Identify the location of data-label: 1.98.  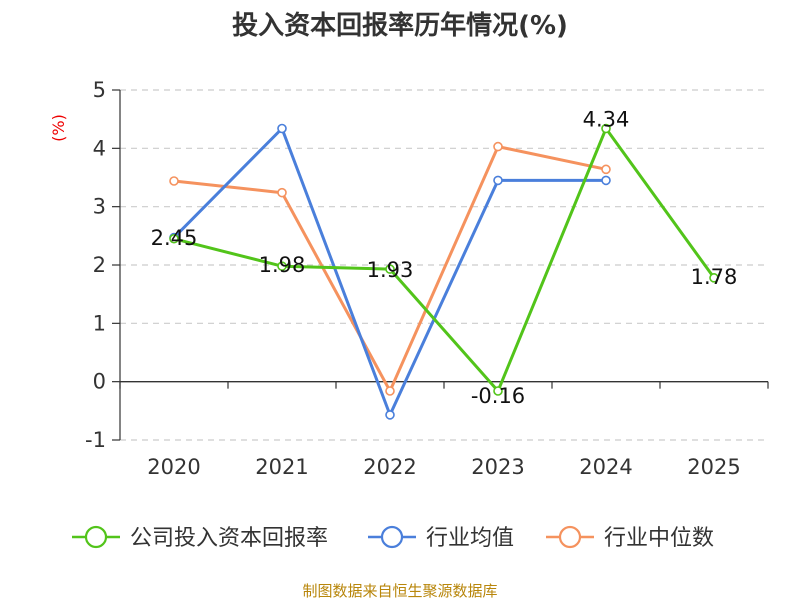
(282, 265).